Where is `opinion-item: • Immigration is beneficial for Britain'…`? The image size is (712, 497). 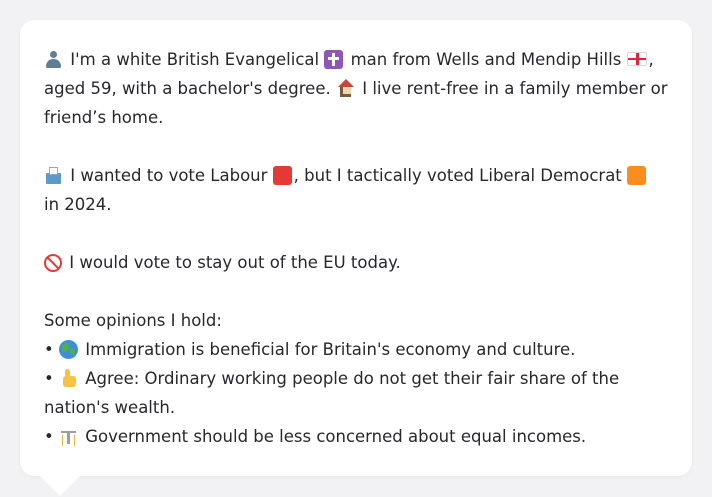 opinion-item: • Immigration is beneficial for Britain'… is located at coordinates (356, 349).